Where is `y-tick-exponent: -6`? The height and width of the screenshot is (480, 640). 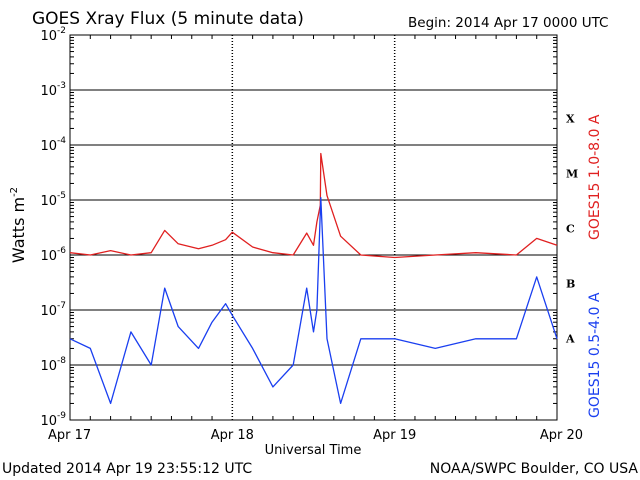
y-tick-exponent: -6 is located at coordinates (61, 251).